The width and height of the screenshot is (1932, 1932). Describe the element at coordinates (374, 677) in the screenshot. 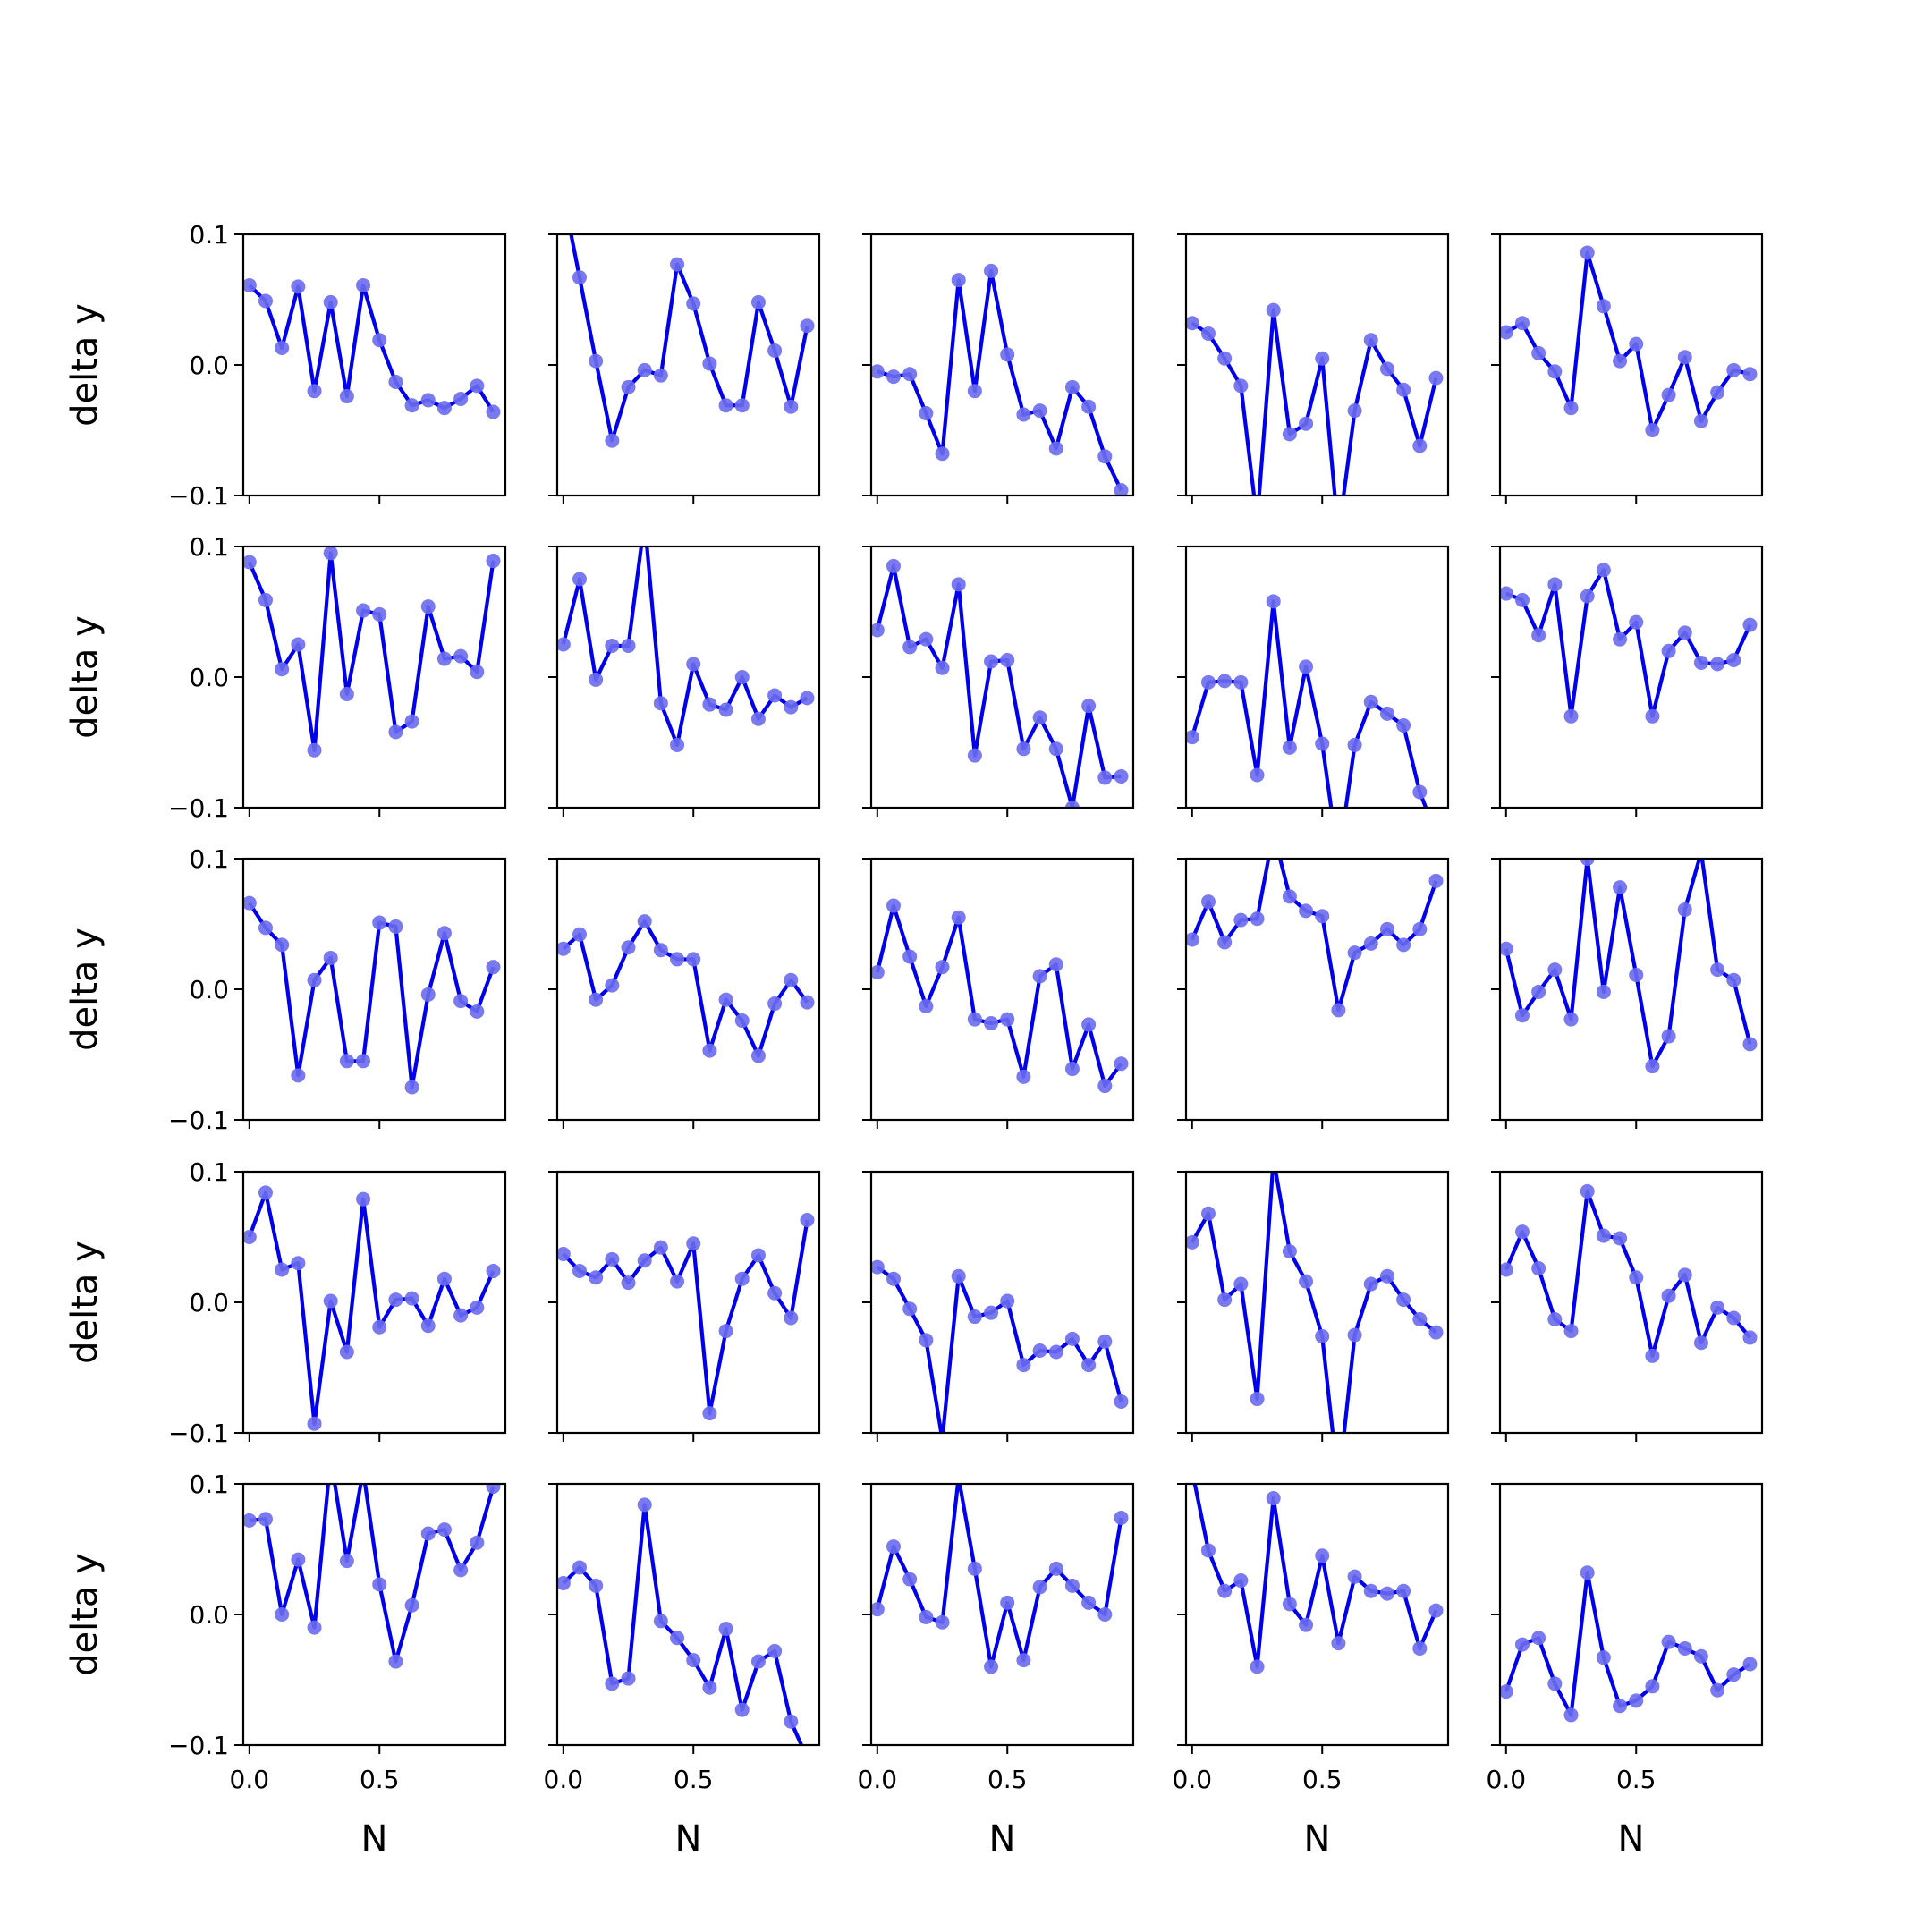

I see `axes-frame` at that location.